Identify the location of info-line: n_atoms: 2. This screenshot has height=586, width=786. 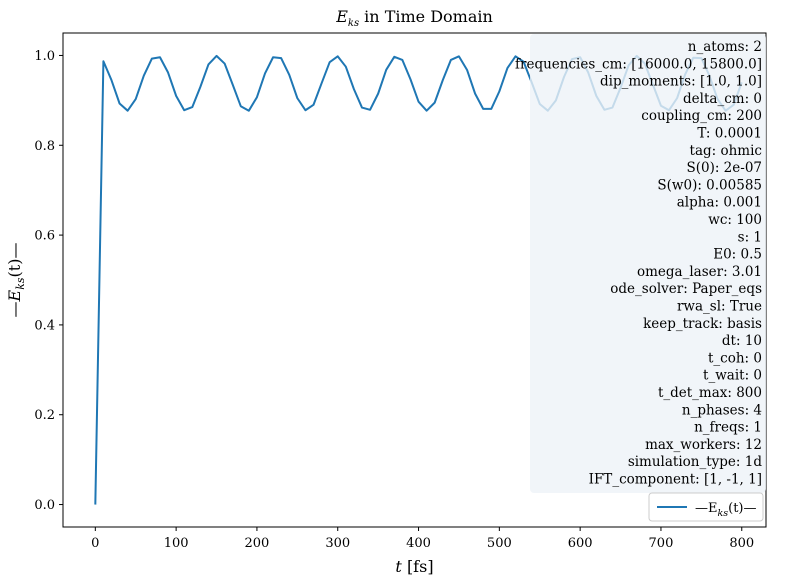
(725, 47).